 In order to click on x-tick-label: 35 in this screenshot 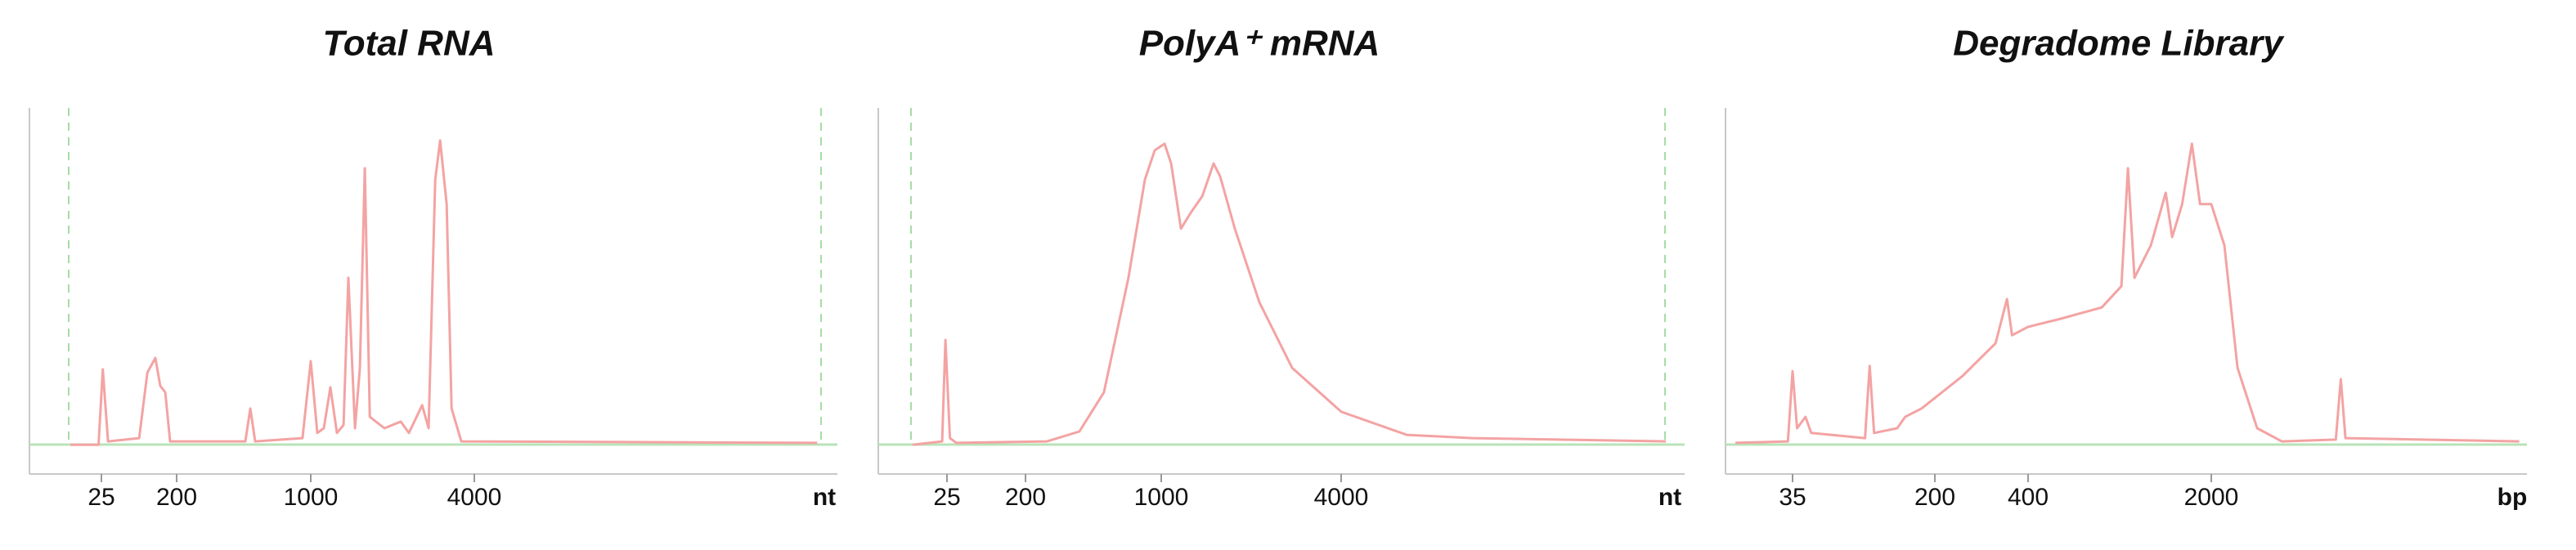, I will do `click(1792, 497)`.